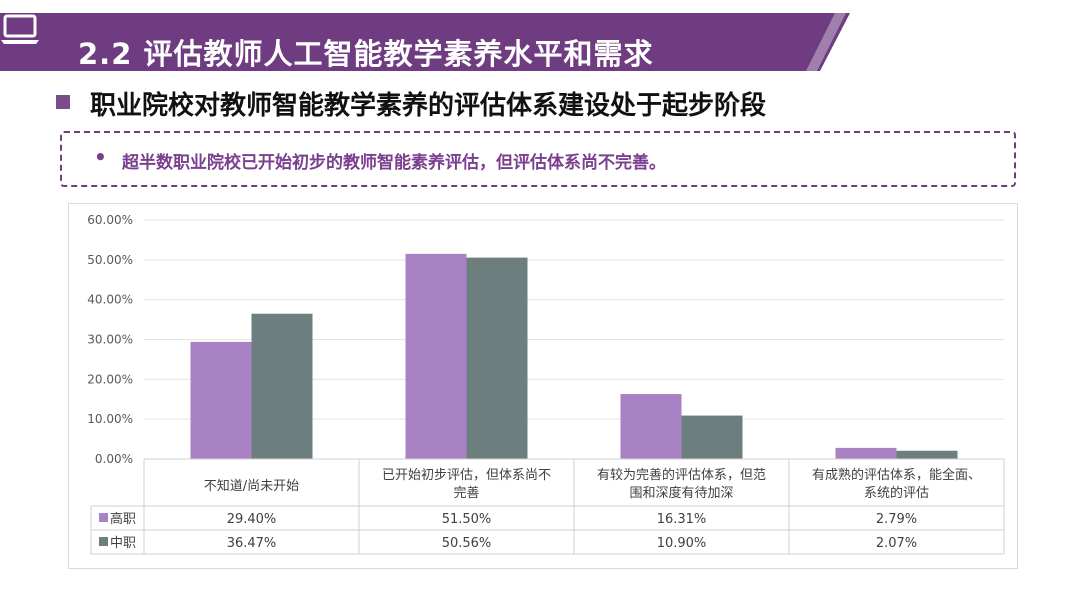  What do you see at coordinates (366, 54) in the screenshot?
I see `page-title: 2.2 评估教师人工智能教学素养水平和需求` at bounding box center [366, 54].